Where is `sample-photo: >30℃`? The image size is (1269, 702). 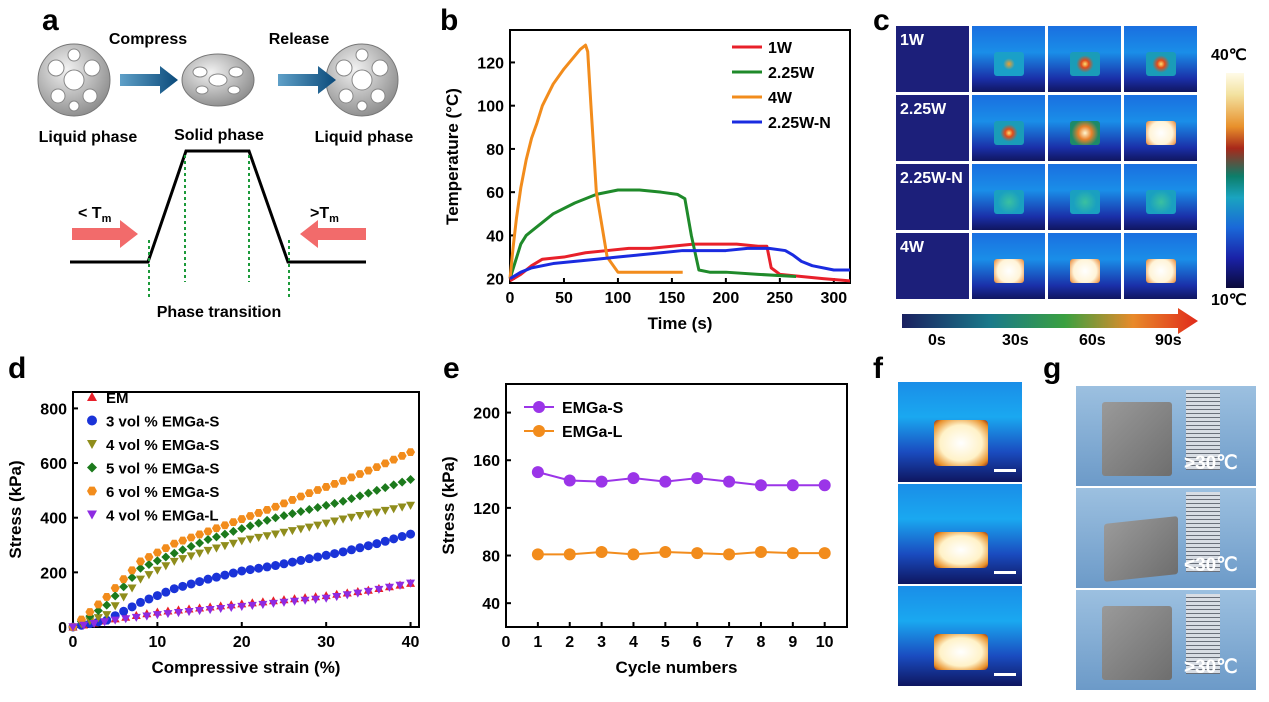 sample-photo: >30℃ is located at coordinates (1166, 436).